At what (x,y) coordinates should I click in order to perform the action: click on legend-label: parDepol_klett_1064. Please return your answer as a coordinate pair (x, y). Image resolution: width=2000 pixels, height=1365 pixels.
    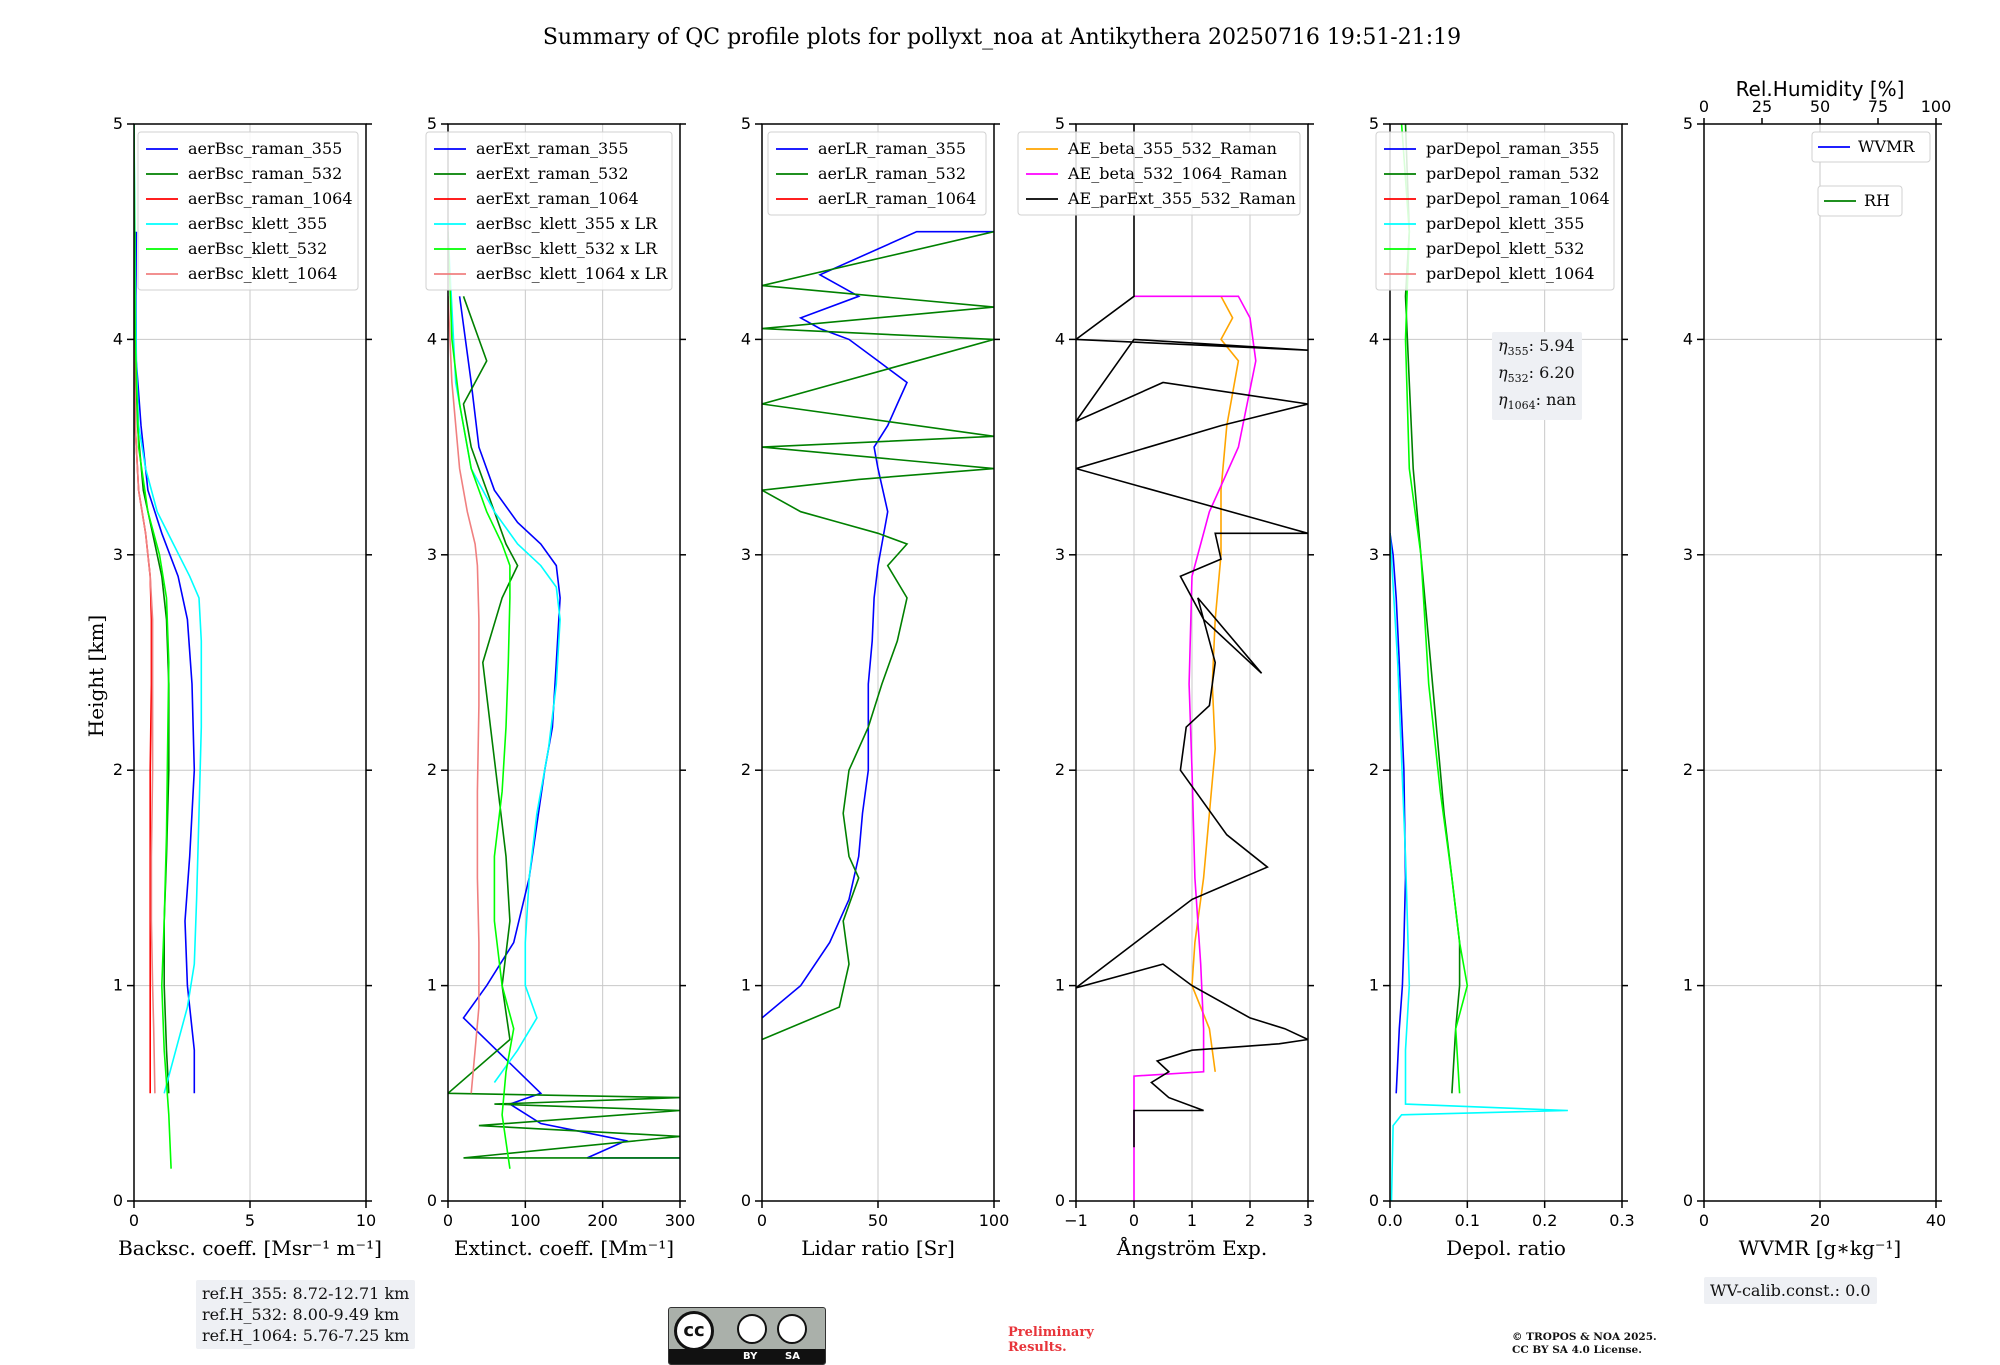
    Looking at the image, I should click on (1510, 273).